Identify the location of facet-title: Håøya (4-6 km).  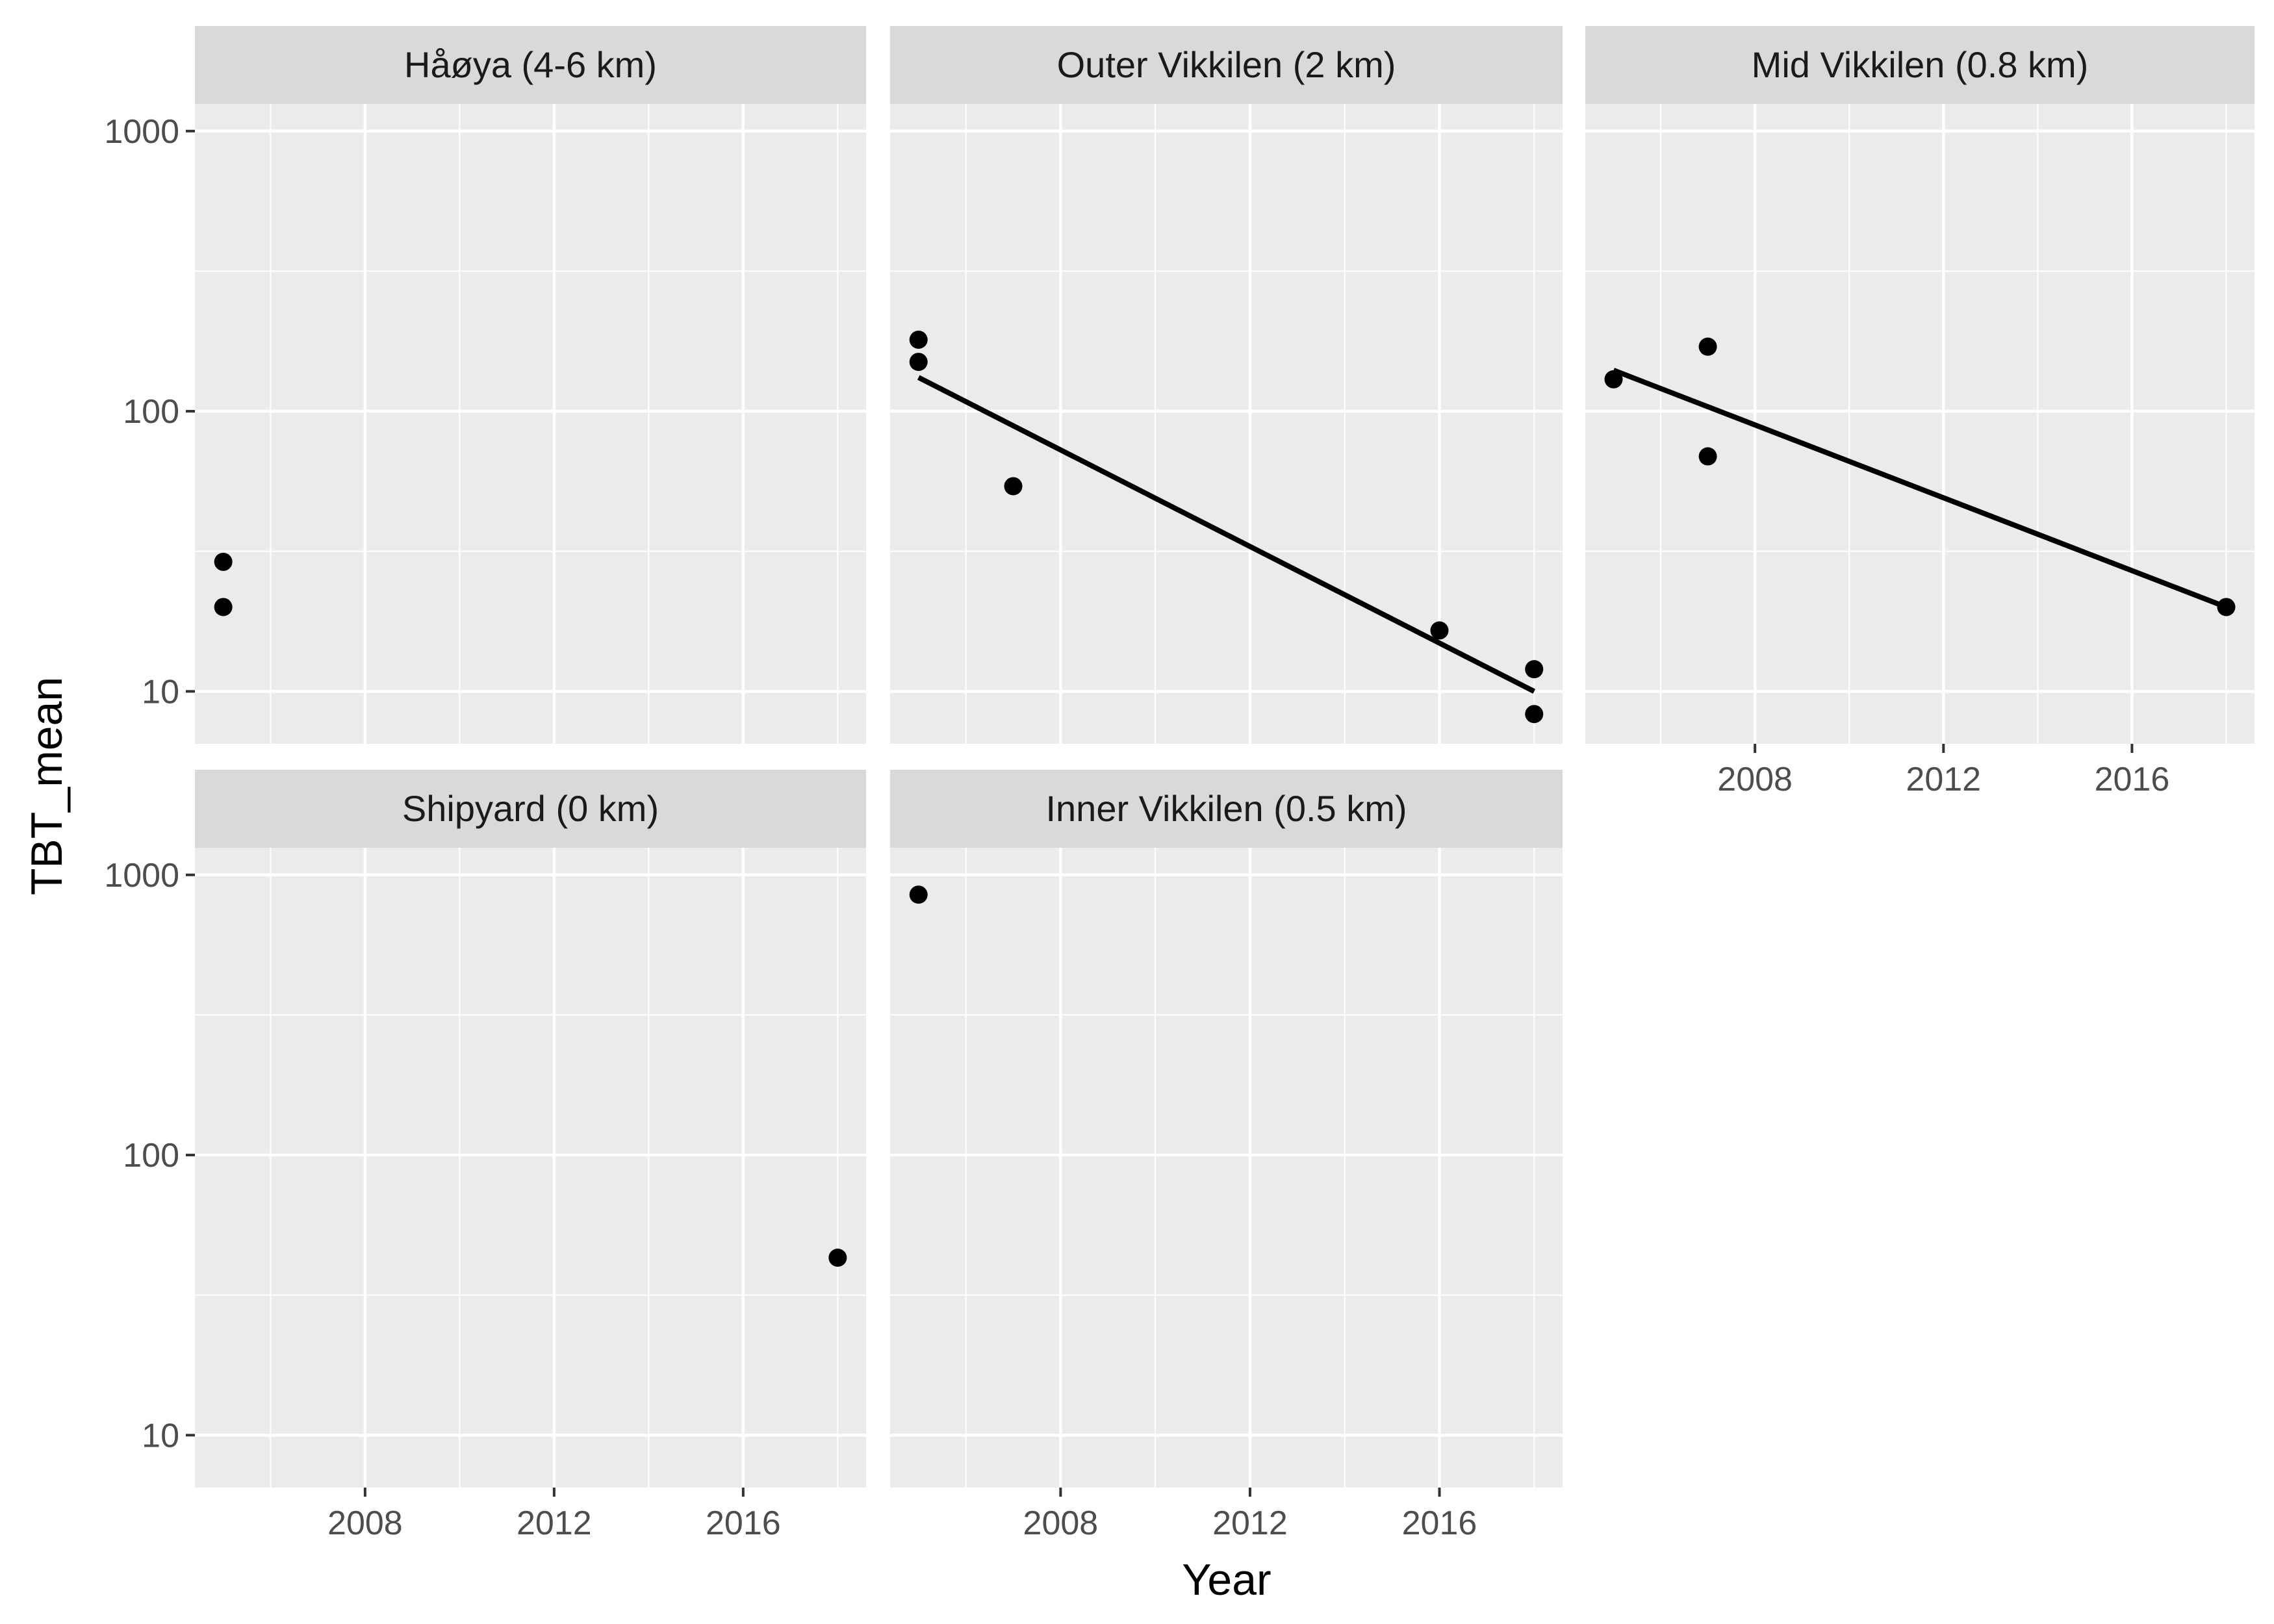
(530, 64).